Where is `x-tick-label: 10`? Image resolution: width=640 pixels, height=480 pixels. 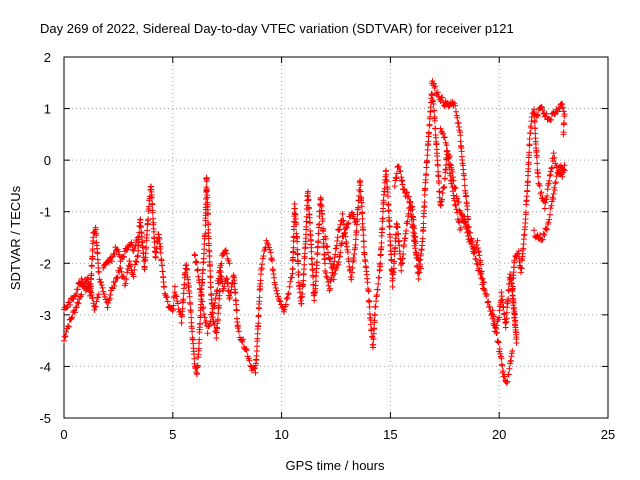
x-tick-label: 10 is located at coordinates (281, 434).